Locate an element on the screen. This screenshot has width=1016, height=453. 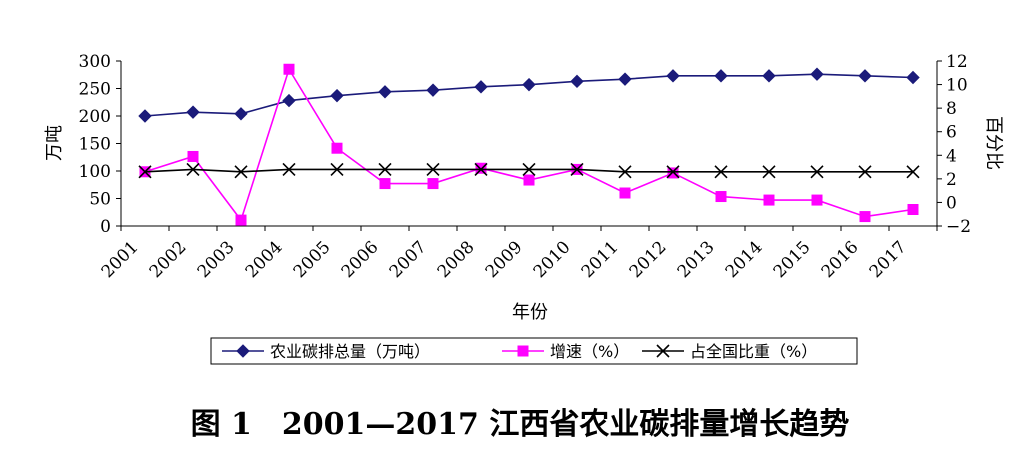
y-left-tick-label: 300 is located at coordinates (95, 62).